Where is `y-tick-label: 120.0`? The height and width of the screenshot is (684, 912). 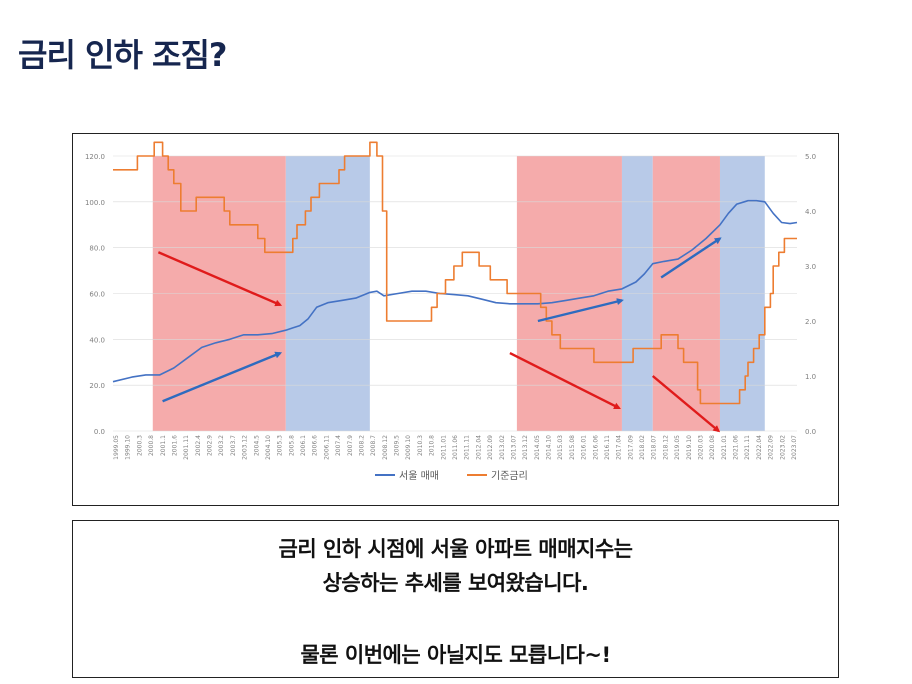
y-tick-label: 120.0 is located at coordinates (95, 157).